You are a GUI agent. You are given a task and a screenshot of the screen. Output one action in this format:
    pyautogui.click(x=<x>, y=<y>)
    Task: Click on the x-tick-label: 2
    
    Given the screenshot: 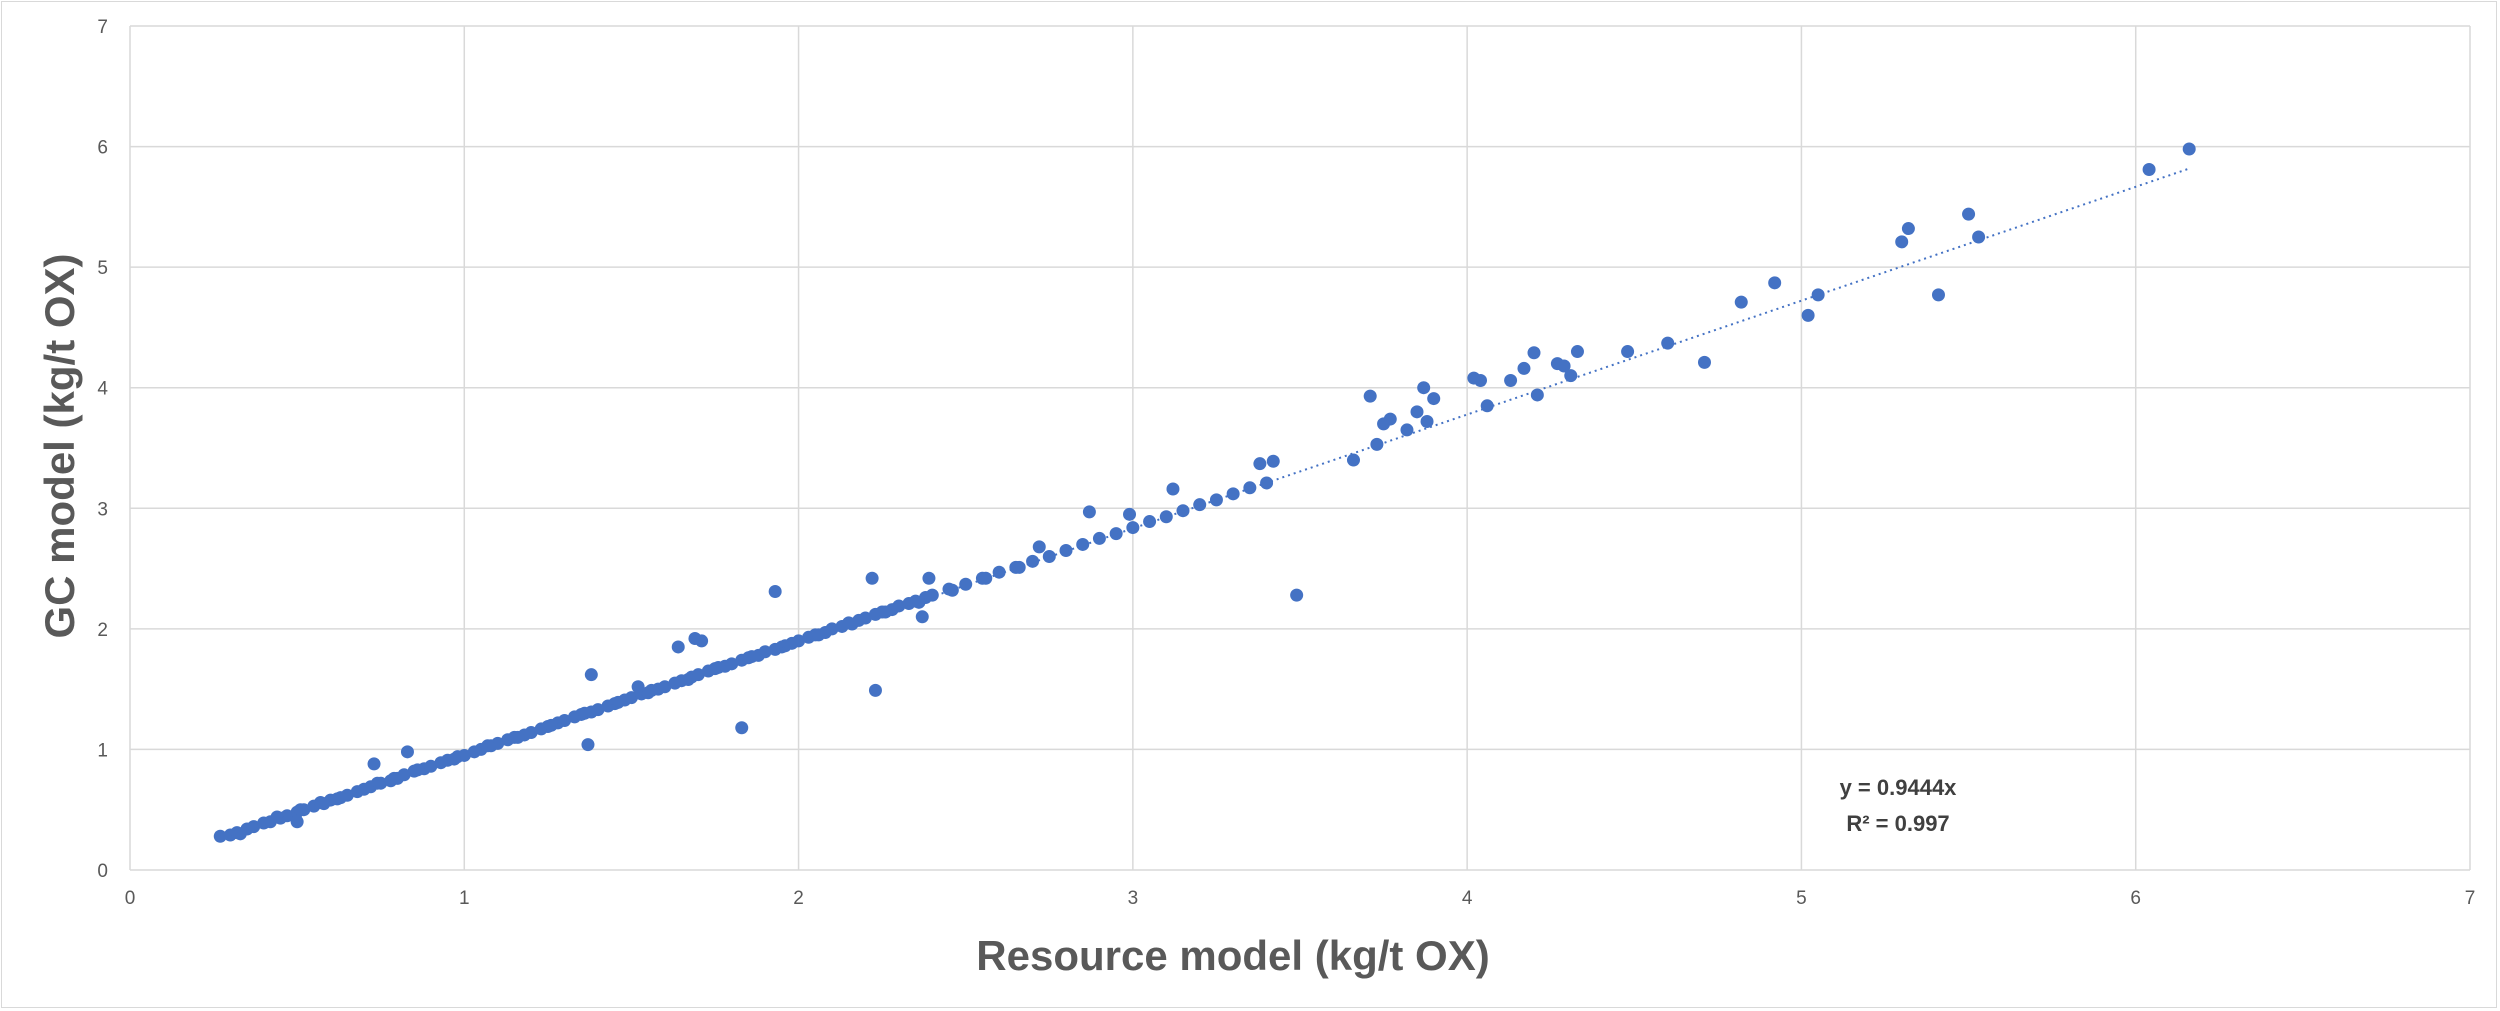 What is the action you would take?
    pyautogui.click(x=798, y=898)
    